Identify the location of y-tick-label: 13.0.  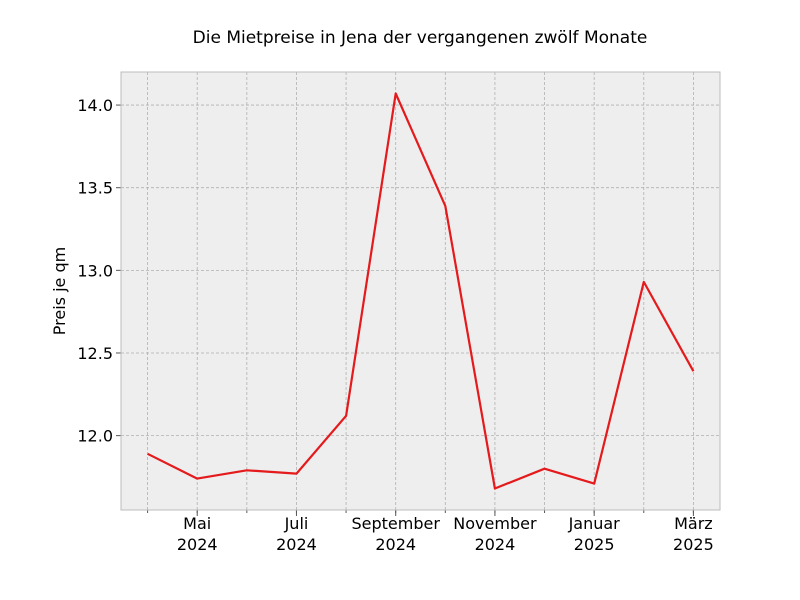
(95, 270).